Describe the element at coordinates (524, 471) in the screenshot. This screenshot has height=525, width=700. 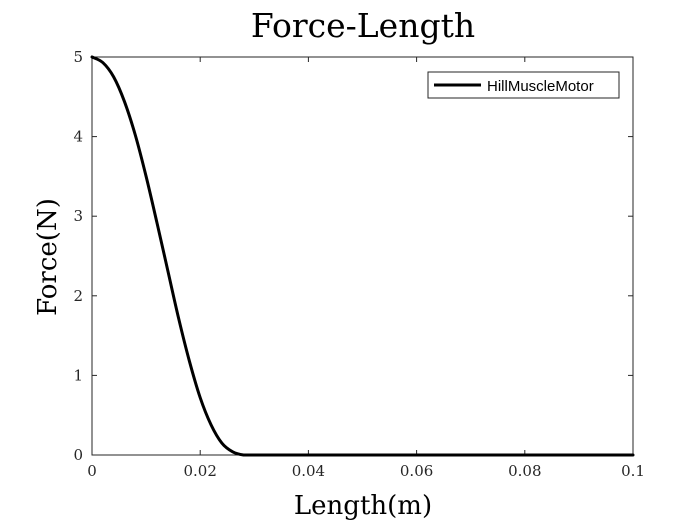
I see `x-tick-label: 0.08` at that location.